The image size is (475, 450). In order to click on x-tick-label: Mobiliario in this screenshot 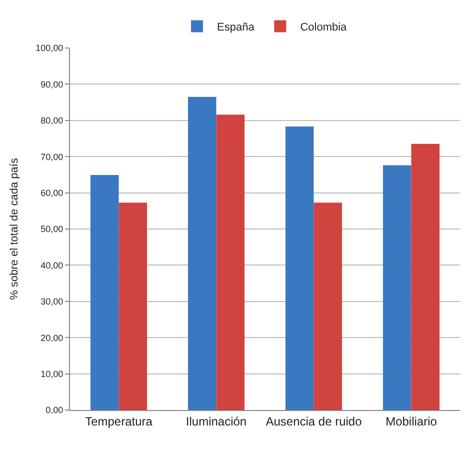, I will do `click(412, 421)`.